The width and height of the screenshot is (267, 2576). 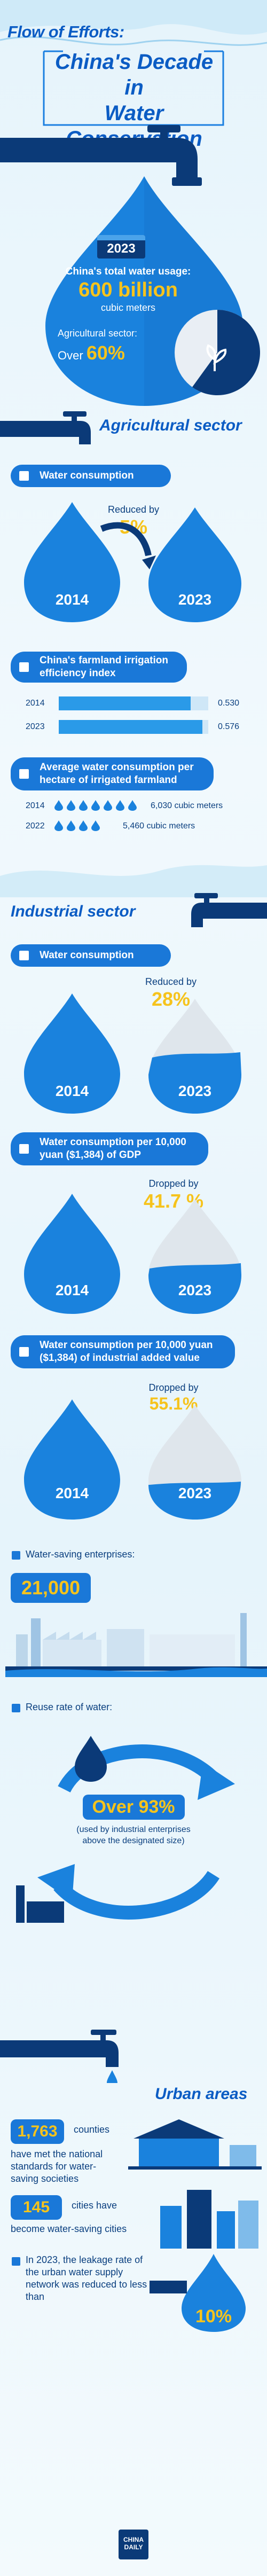 I want to click on gdp-pill-line1: Water consumption per 10,000, so click(x=113, y=1142).